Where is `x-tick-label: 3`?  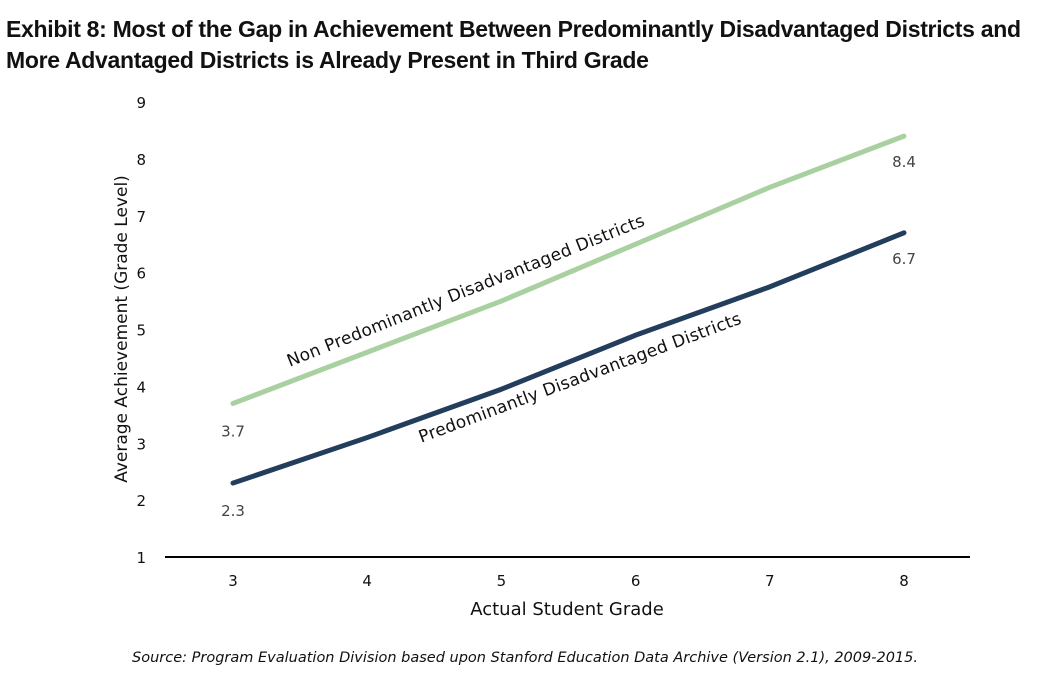
x-tick-label: 3 is located at coordinates (233, 581).